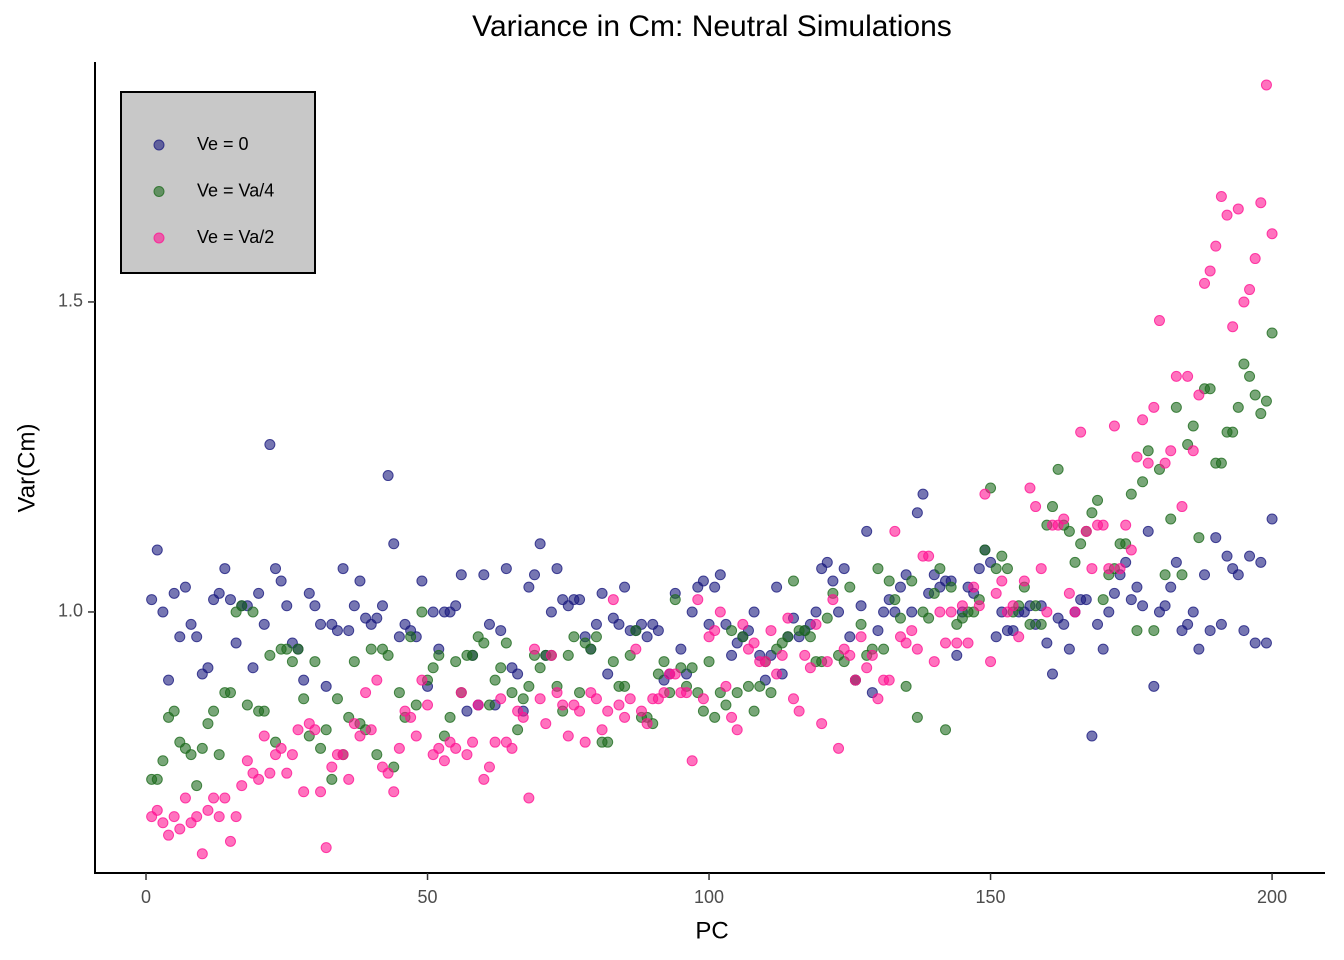  Describe the element at coordinates (218, 182) in the screenshot. I see `legend-box` at that location.